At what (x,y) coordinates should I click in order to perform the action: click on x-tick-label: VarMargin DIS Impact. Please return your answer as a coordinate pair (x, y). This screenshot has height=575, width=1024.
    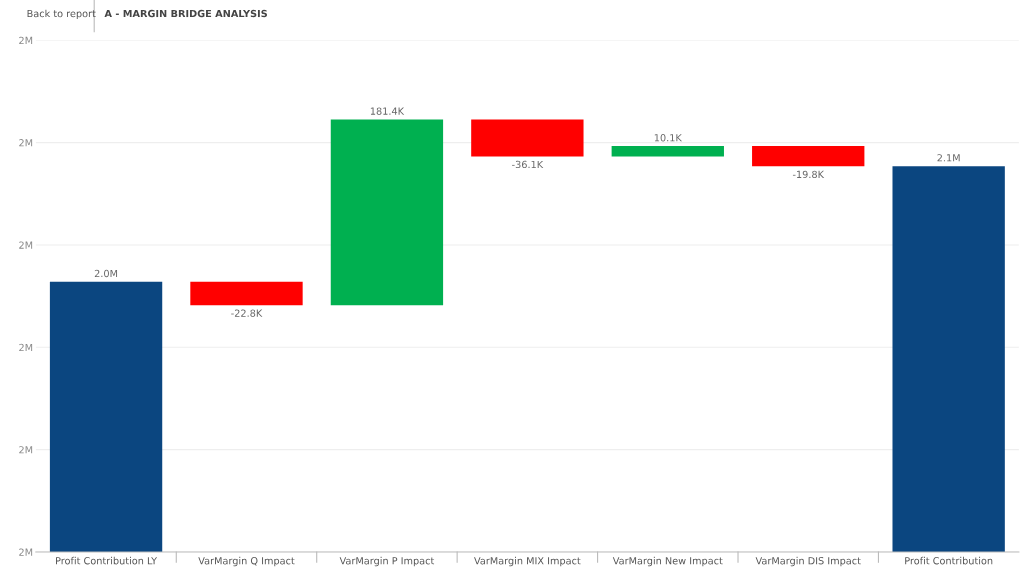
    Looking at the image, I should click on (808, 561).